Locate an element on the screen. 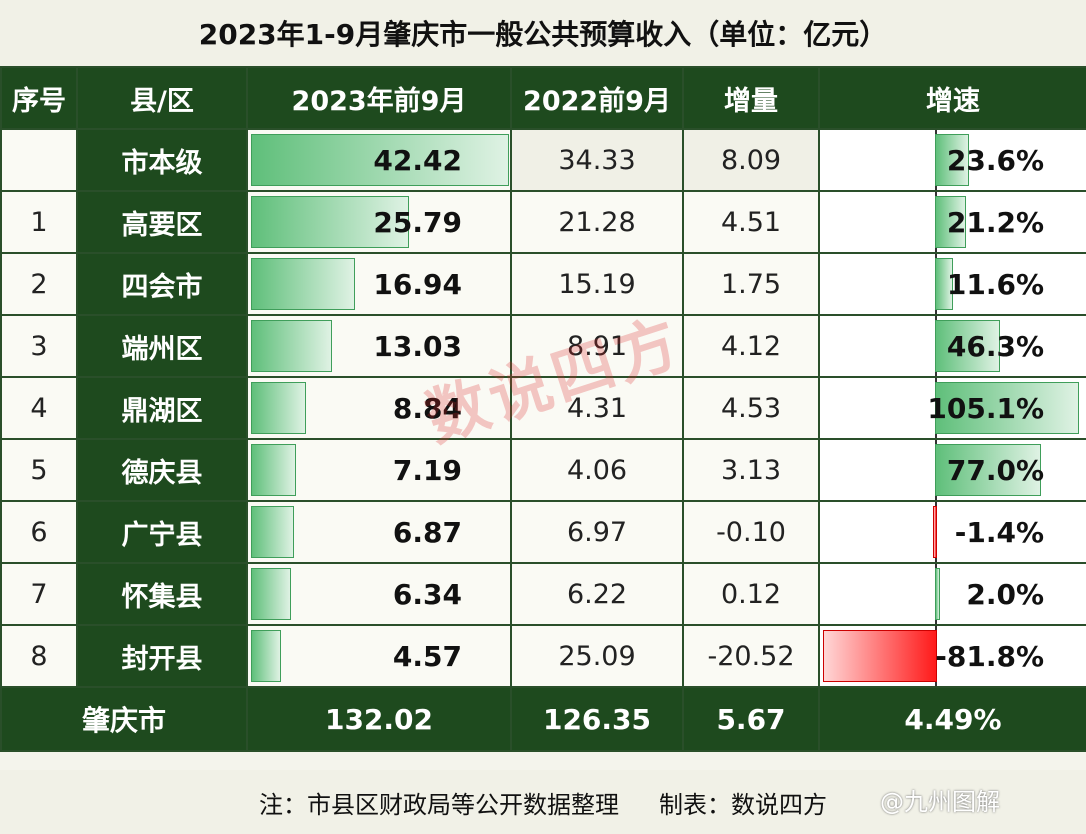 This screenshot has width=1086, height=834. row-region: 封开县 is located at coordinates (162, 656).